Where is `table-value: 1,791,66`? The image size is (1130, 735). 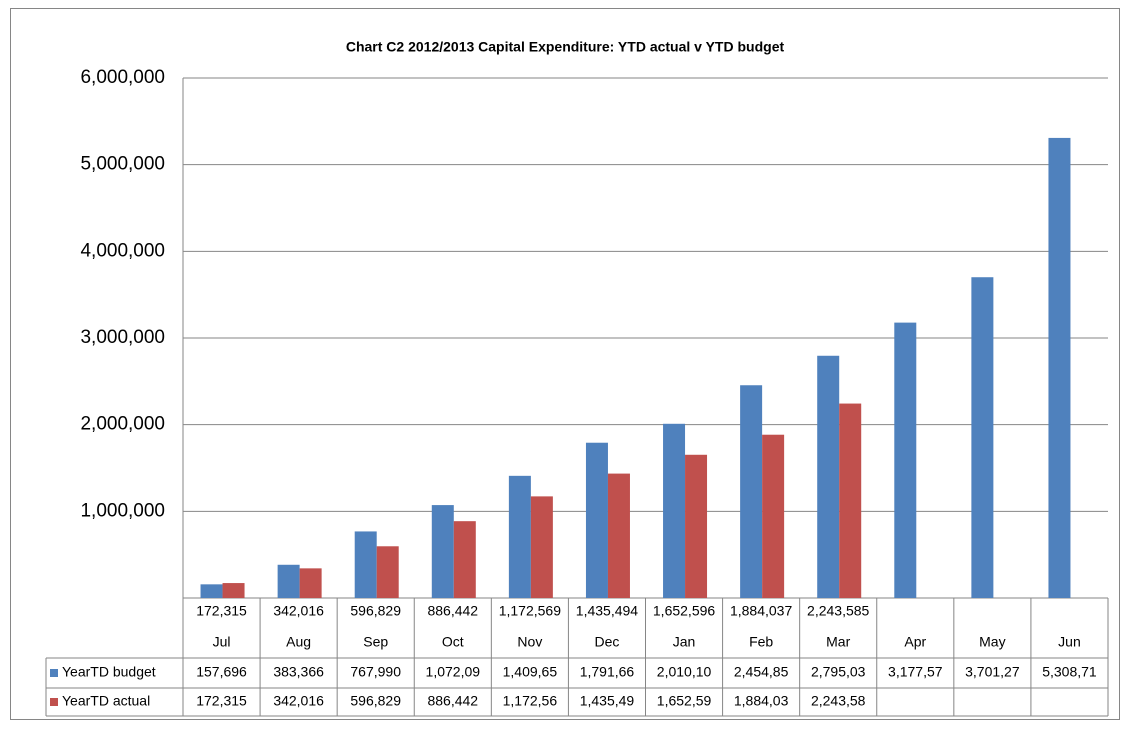
table-value: 1,791,66 is located at coordinates (607, 672).